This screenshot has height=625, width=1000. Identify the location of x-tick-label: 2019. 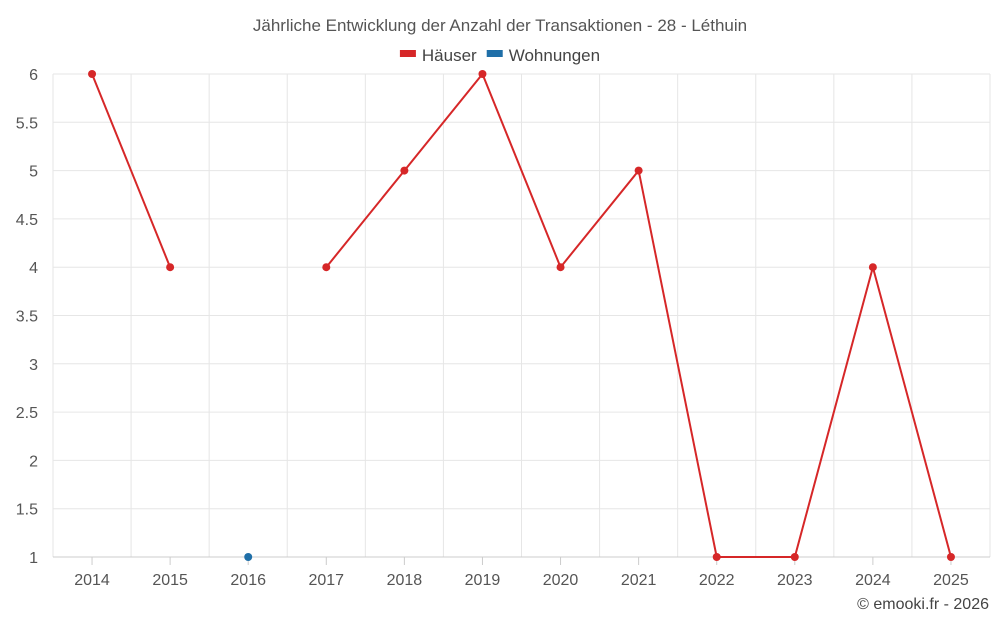
(483, 580).